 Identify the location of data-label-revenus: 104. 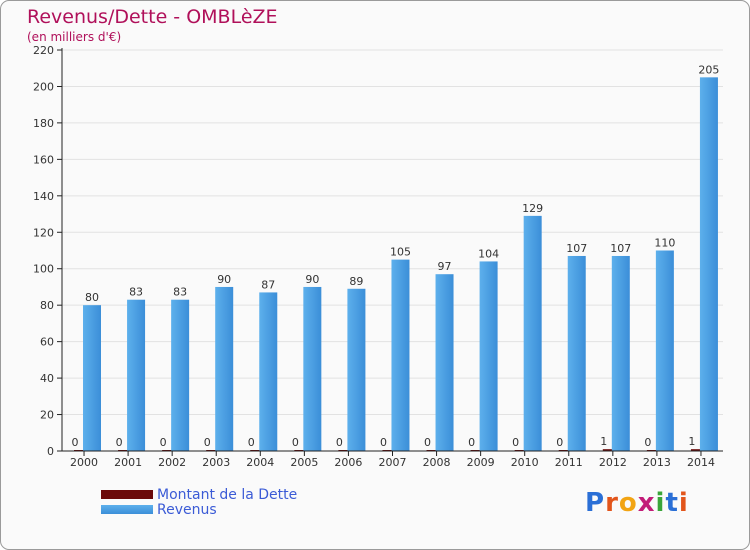
(488, 253).